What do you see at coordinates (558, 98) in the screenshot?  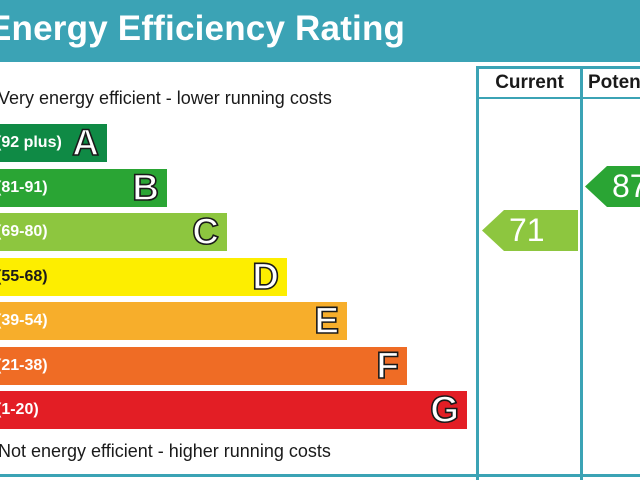 I see `frame-header-line` at bounding box center [558, 98].